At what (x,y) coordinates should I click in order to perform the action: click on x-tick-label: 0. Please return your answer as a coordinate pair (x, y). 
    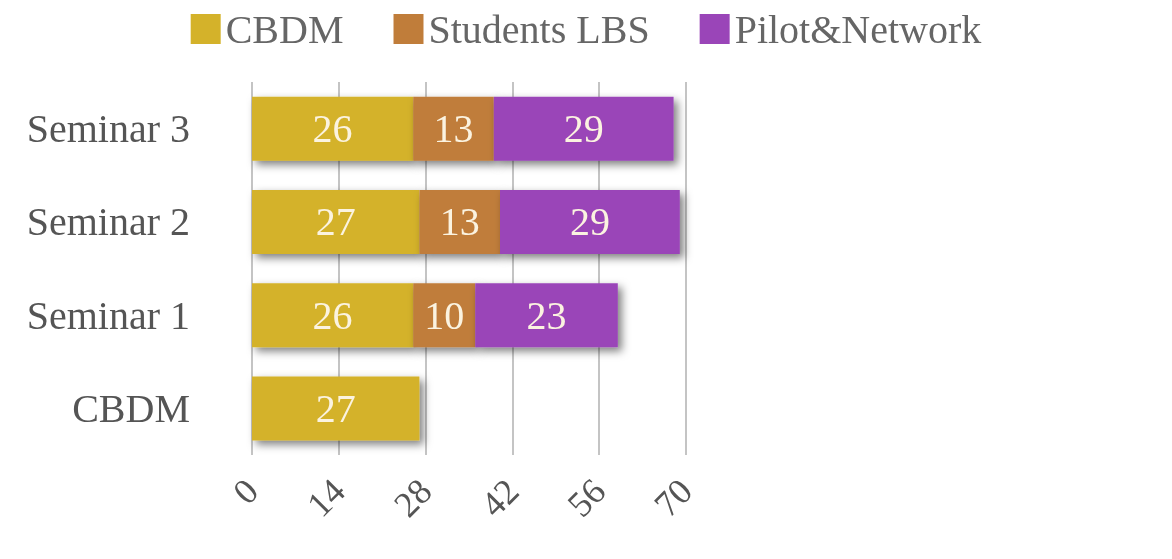
    Looking at the image, I should click on (246, 491).